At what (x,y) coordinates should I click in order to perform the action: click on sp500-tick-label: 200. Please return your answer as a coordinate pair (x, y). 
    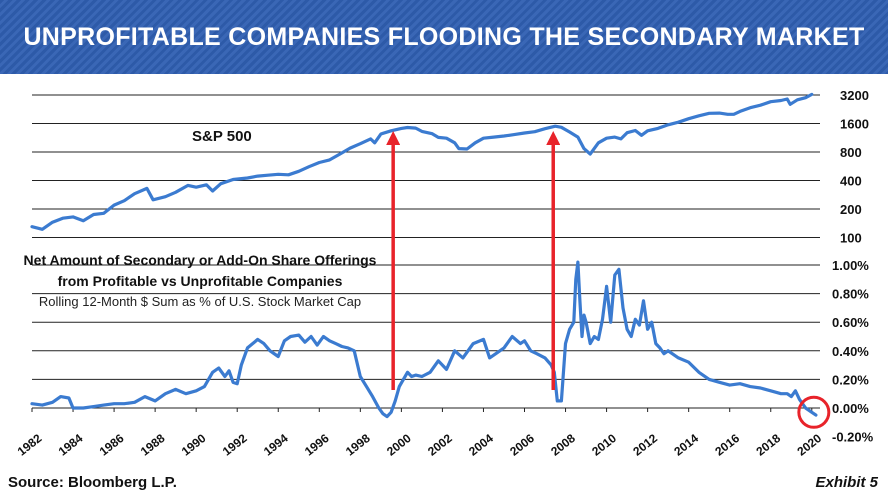
    Looking at the image, I should click on (851, 209).